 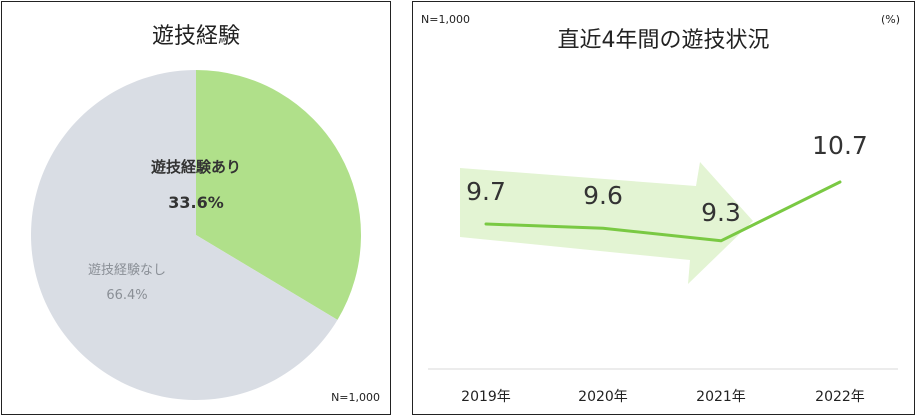 What do you see at coordinates (355, 397) in the screenshot?
I see `pie-sample-size-note: N=1,000` at bounding box center [355, 397].